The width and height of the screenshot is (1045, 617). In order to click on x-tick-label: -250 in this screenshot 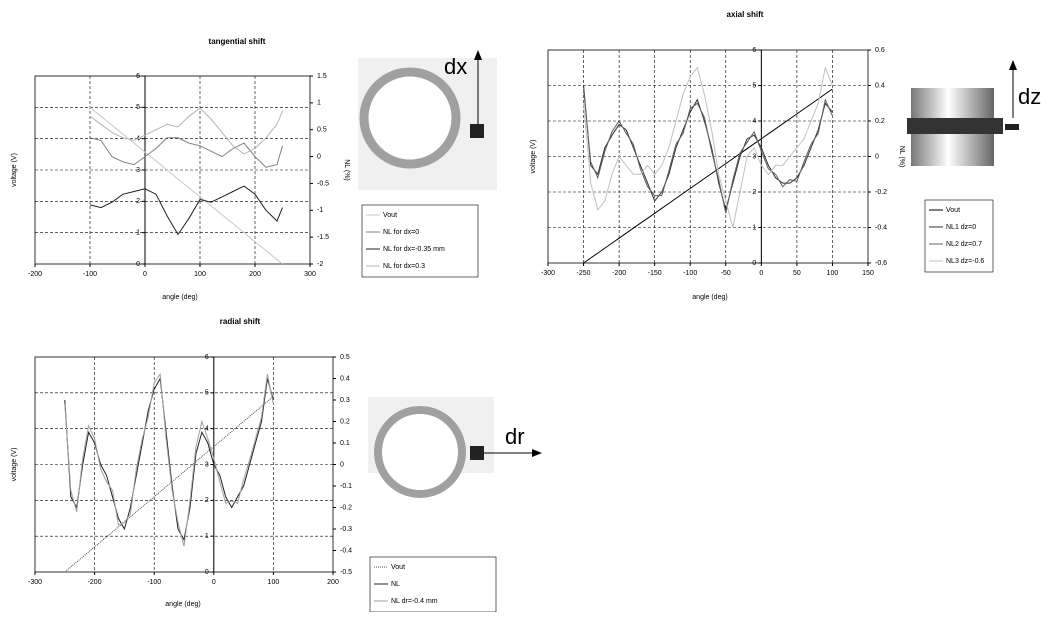, I will do `click(584, 273)`.